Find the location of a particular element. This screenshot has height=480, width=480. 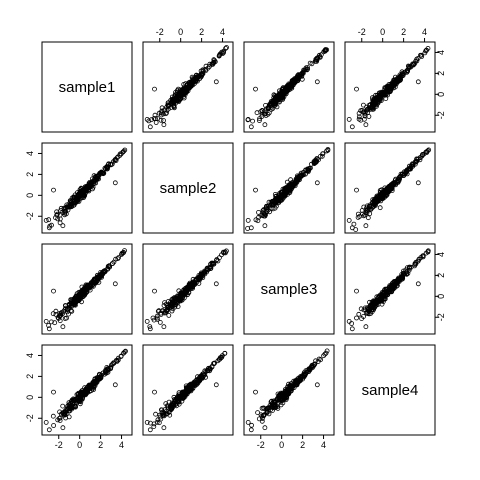

panel-r2-c2: sample2 is located at coordinates (188, 188).